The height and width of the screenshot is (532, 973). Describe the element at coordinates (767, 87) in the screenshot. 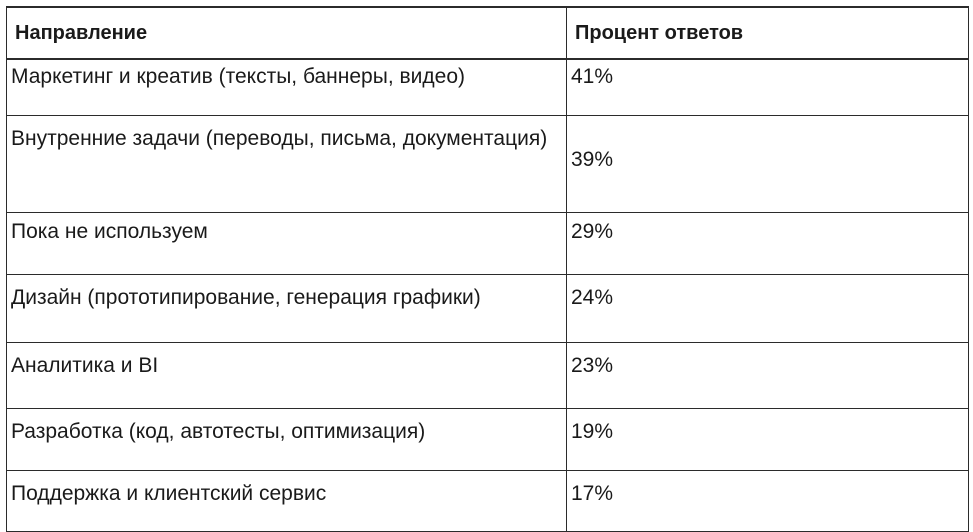

I see `percent-cell: 41%` at that location.